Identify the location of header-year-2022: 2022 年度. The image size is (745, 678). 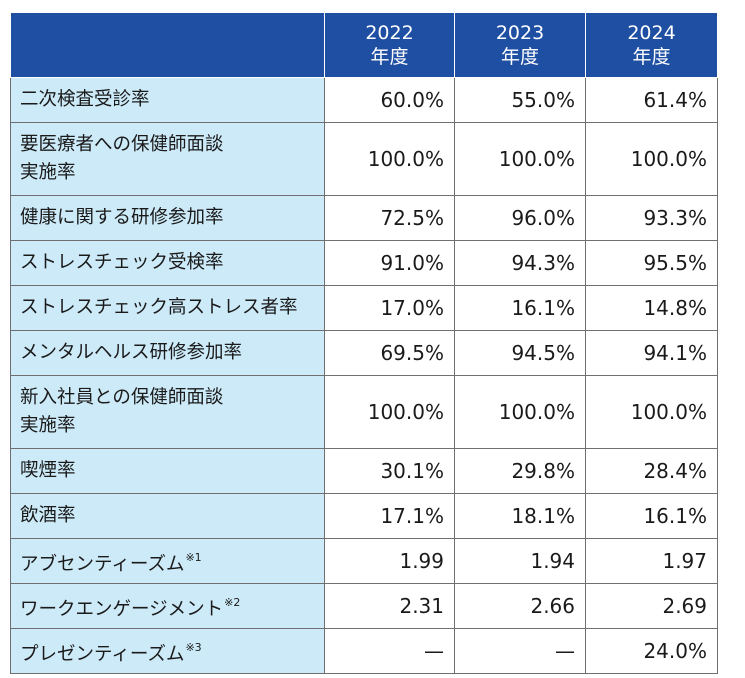
(389, 45).